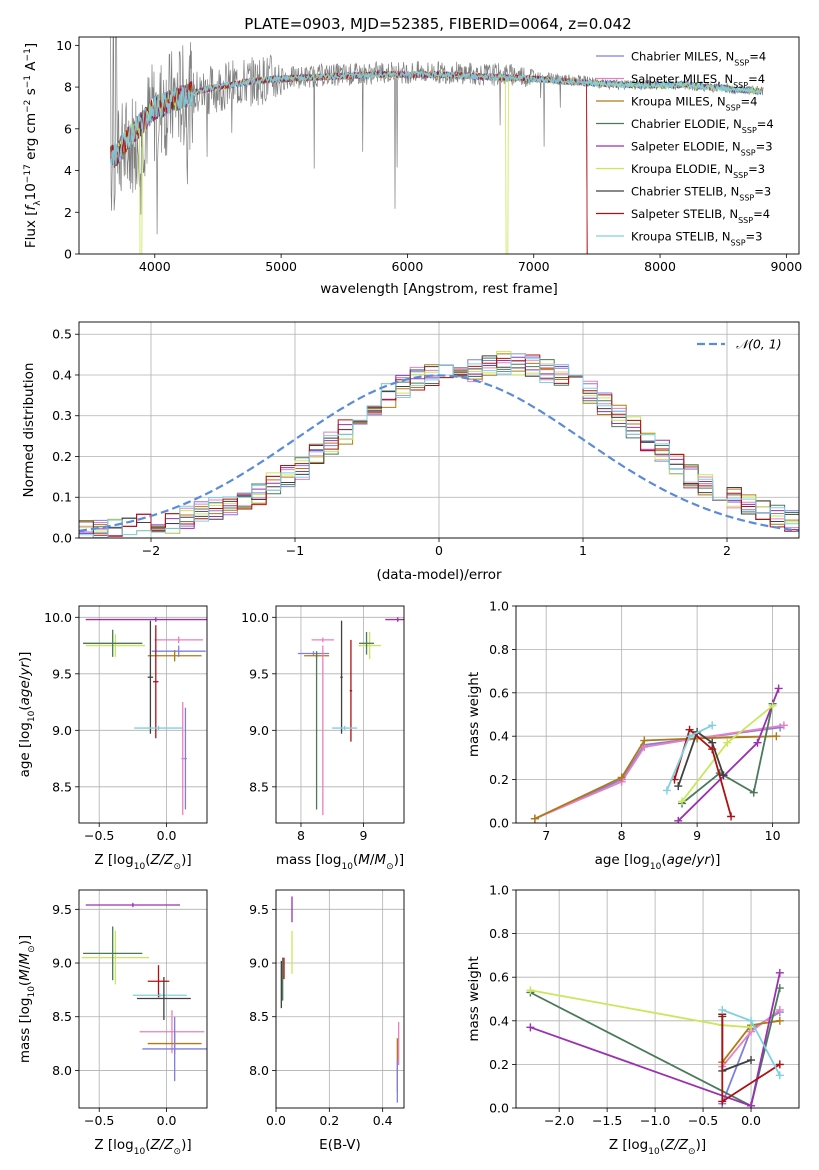 This screenshot has width=819, height=1170. Describe the element at coordinates (62, 334) in the screenshot. I see `y-tick-label: 0.5` at that location.